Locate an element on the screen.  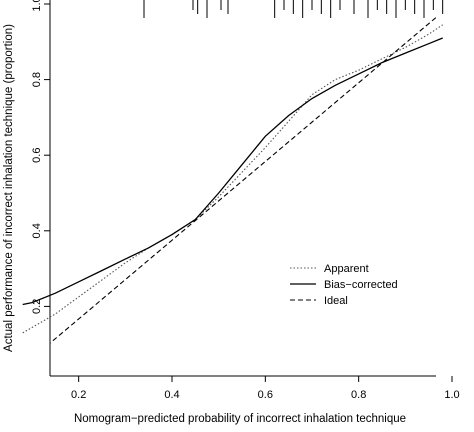
legend: Apparent Bias−corrected Ideal is located at coordinates (344, 285).